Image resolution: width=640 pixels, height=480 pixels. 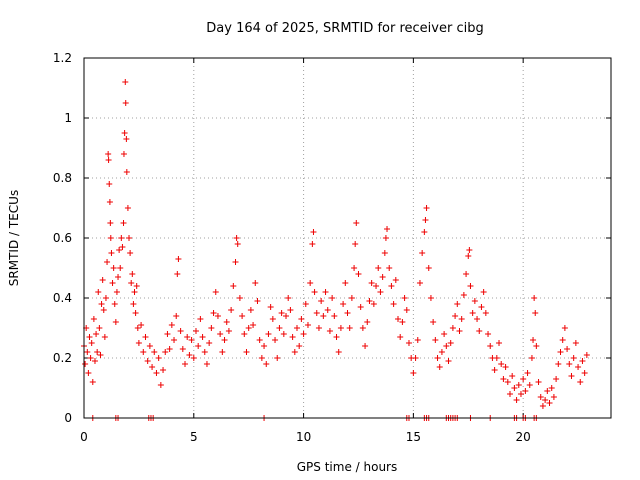 What do you see at coordinates (62, 358) in the screenshot?
I see `y-tick-label: 0.2` at bounding box center [62, 358].